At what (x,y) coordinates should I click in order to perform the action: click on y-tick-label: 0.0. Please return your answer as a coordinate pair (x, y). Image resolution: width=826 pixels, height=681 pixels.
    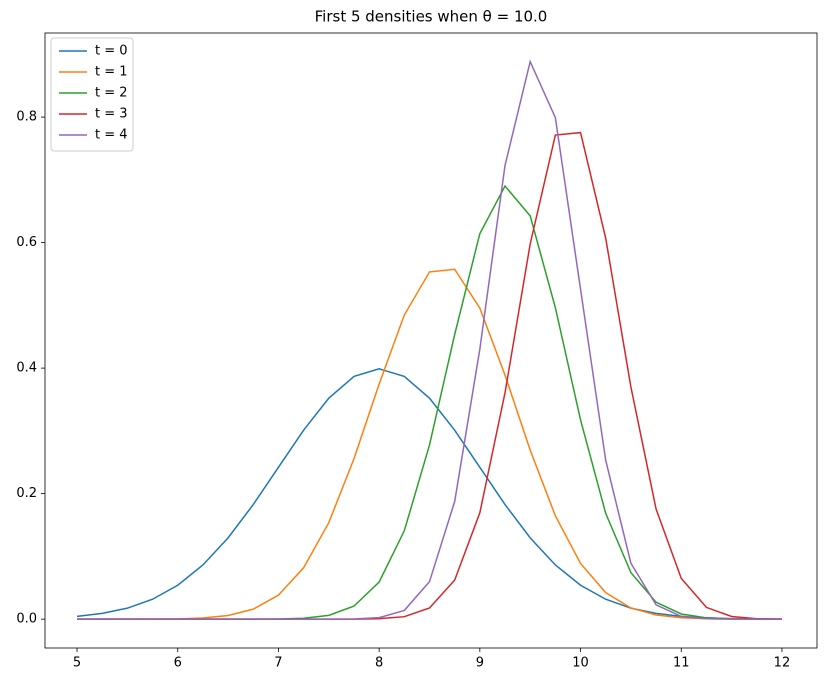
    Looking at the image, I should click on (26, 619).